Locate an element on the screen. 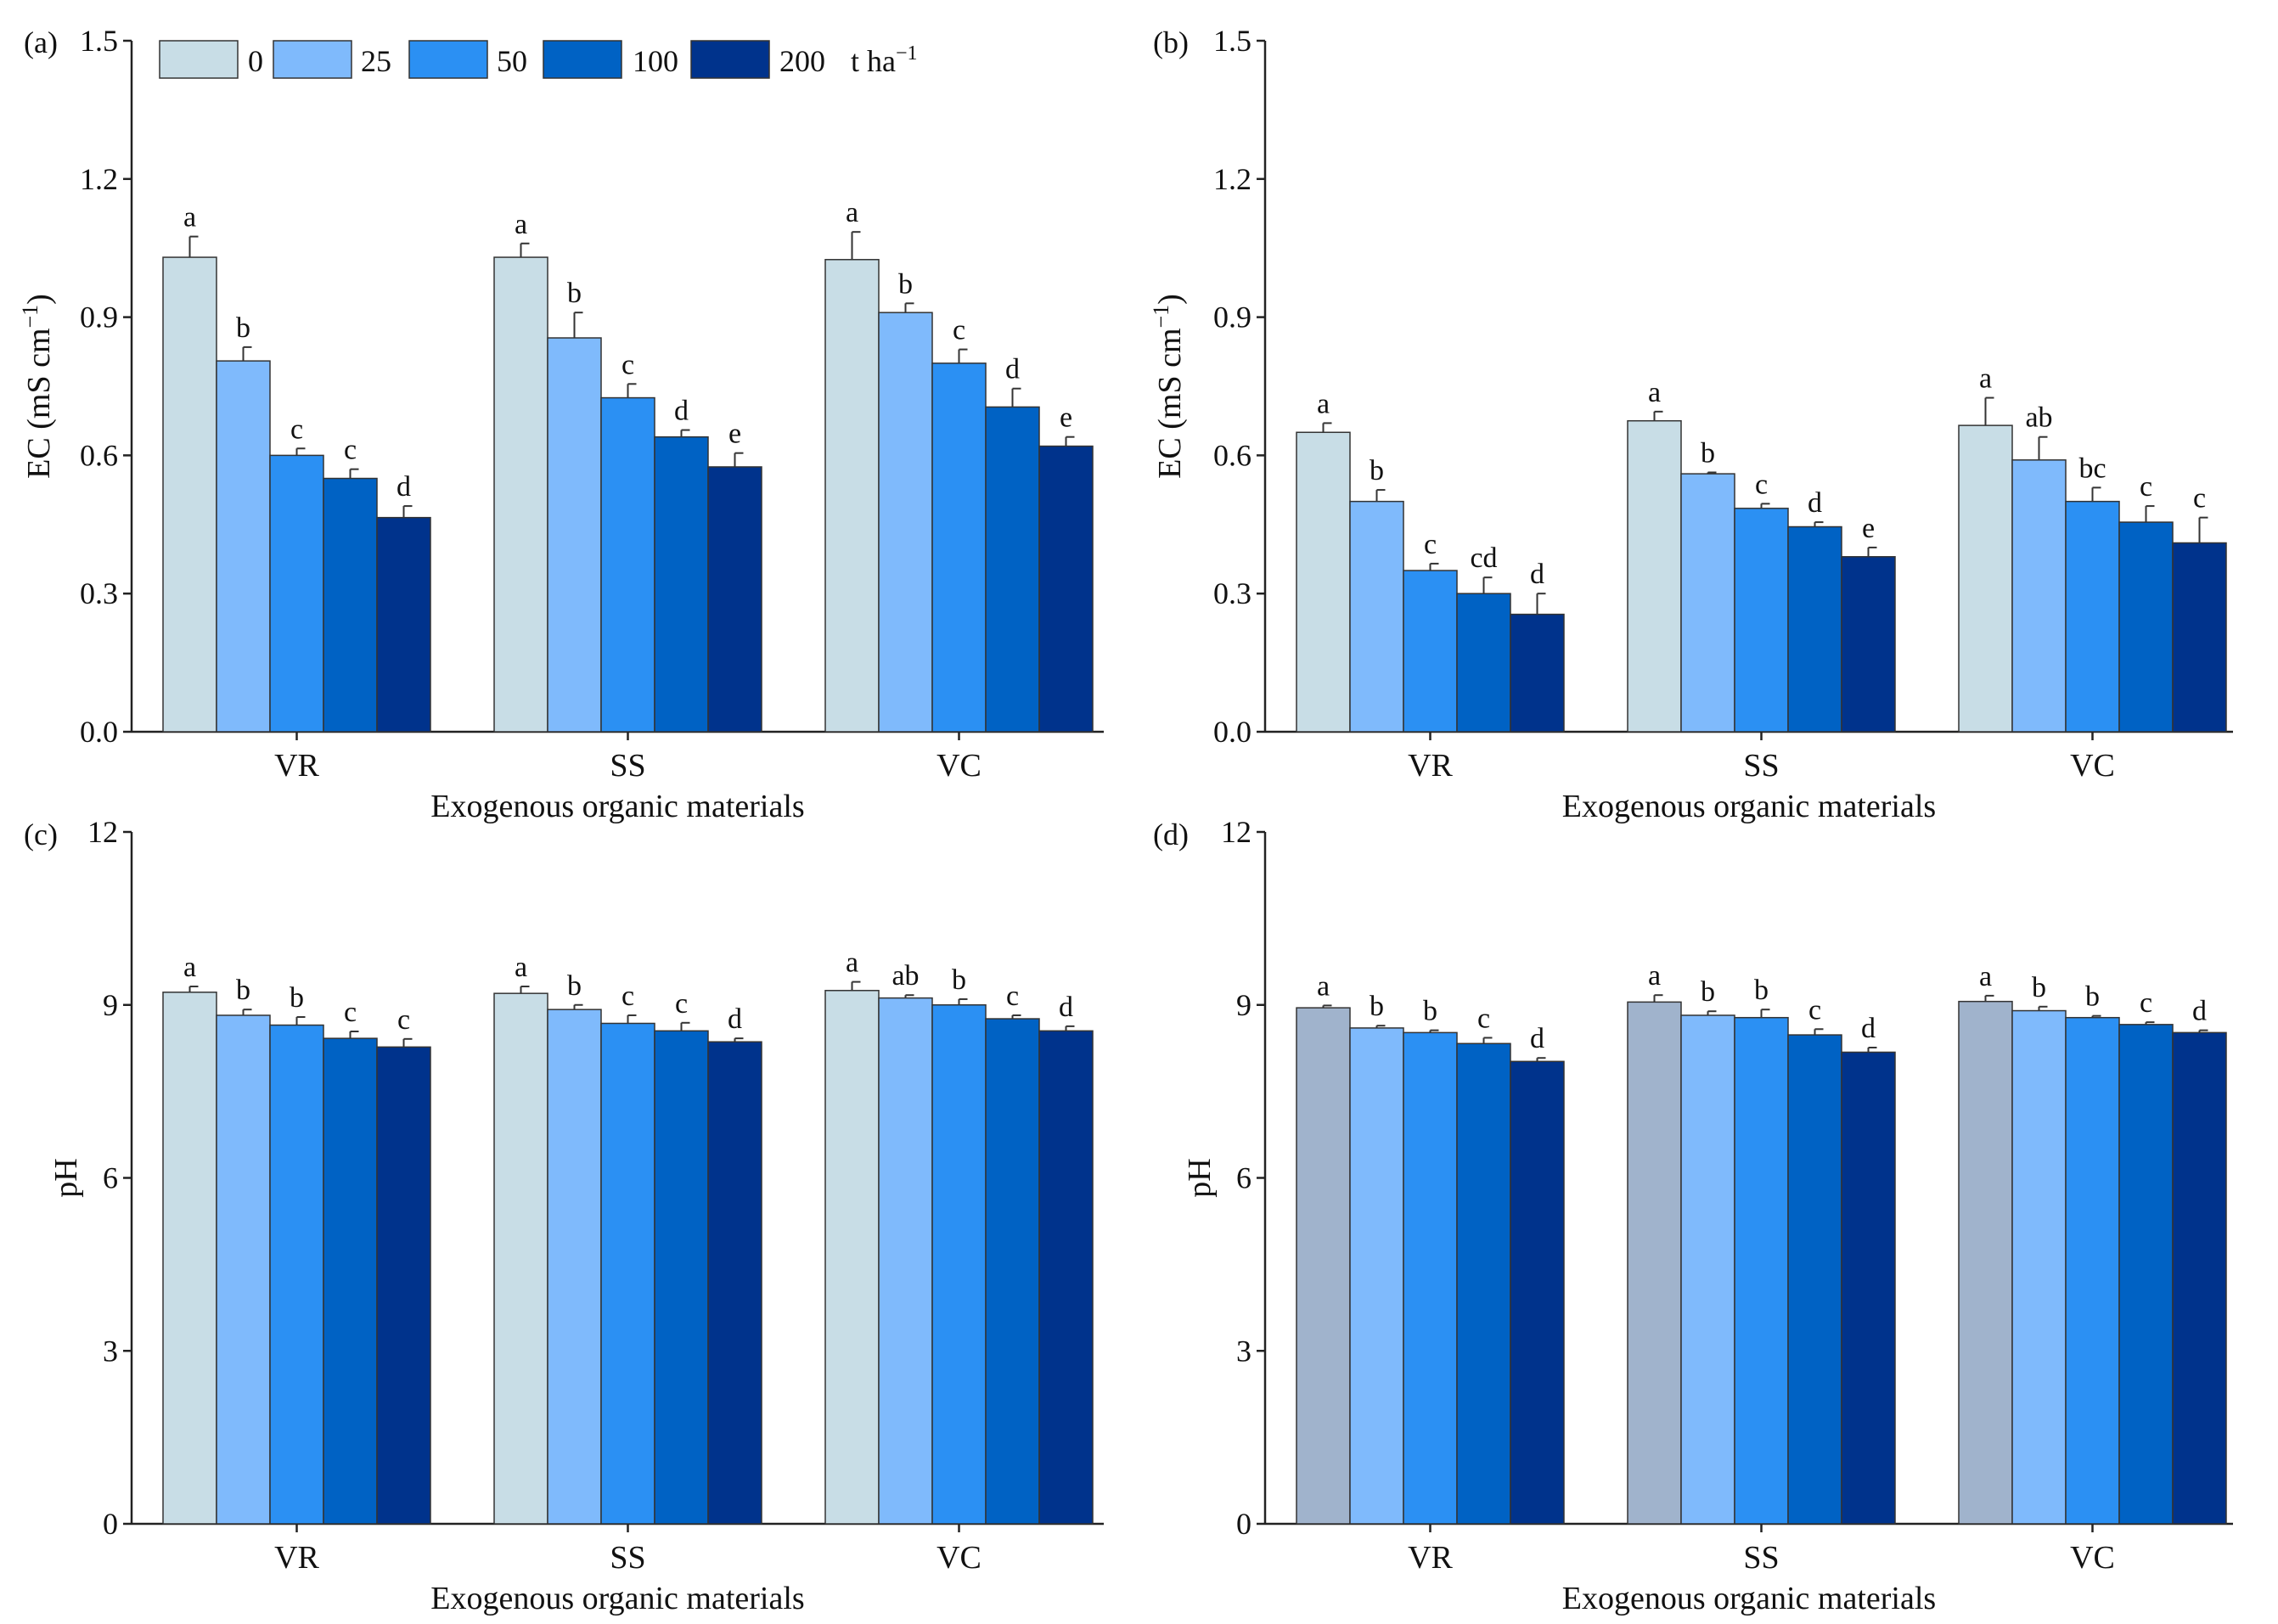 The image size is (2278, 1624). y-axis-title: pH is located at coordinates (1200, 1177).